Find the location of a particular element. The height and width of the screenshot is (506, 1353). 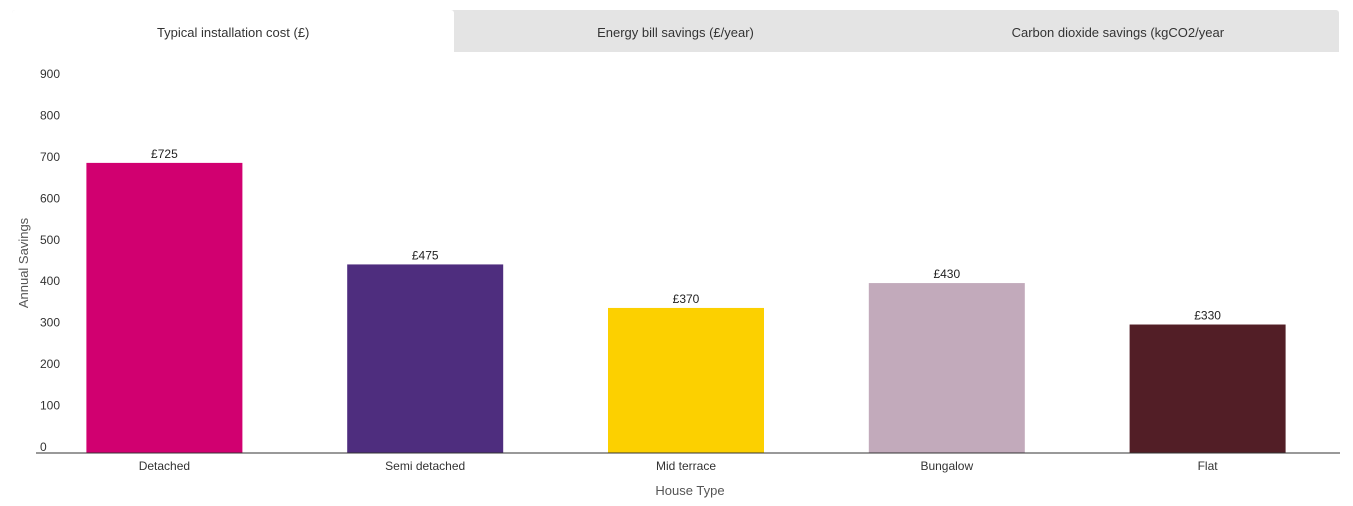

x-tick-label: Bungalow is located at coordinates (946, 466).